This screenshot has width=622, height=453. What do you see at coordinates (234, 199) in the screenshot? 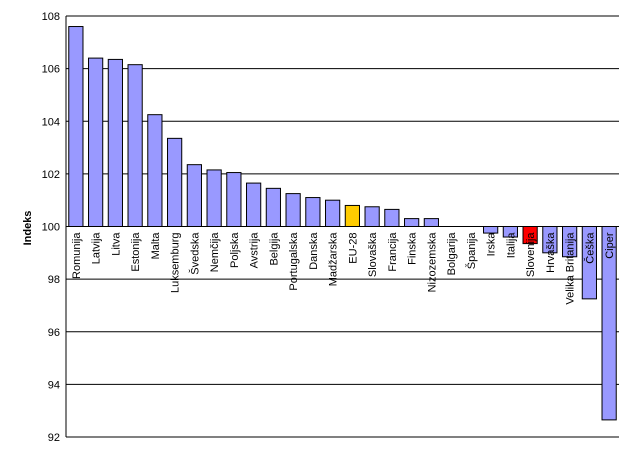
I see `bar-poljska` at bounding box center [234, 199].